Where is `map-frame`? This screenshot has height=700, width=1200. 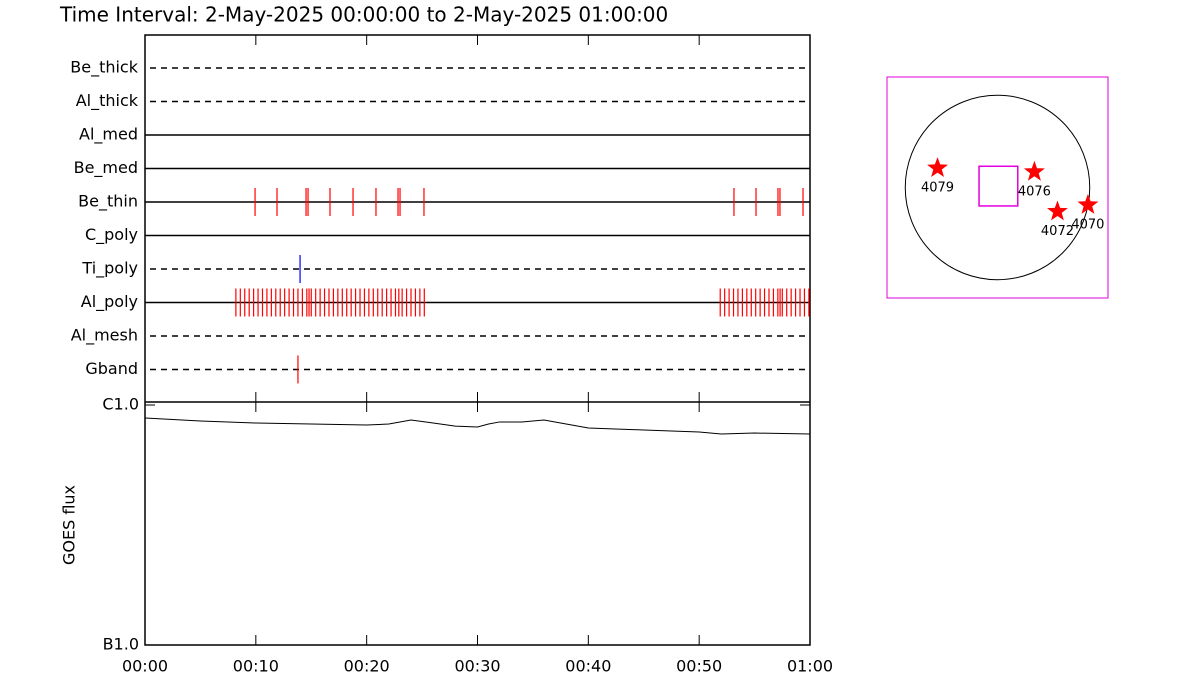 map-frame is located at coordinates (997, 187).